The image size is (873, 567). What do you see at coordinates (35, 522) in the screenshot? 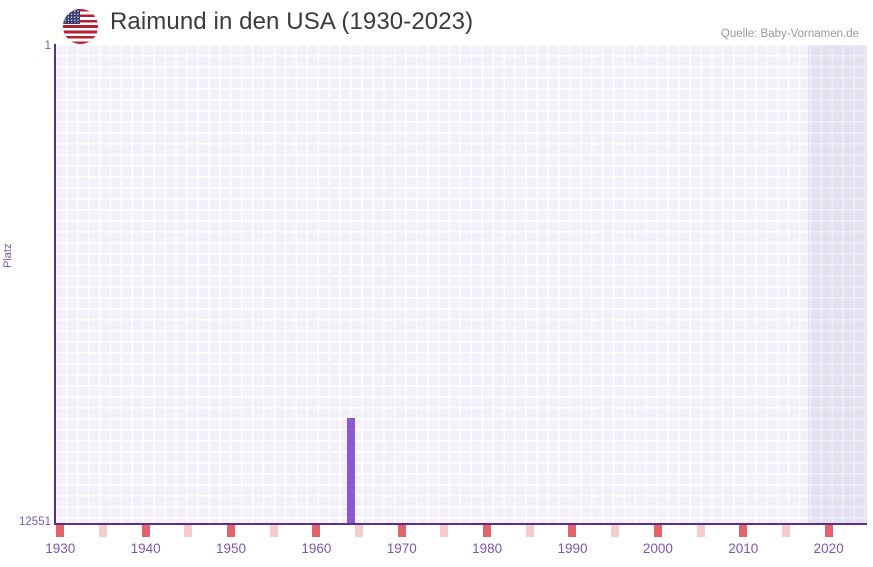
I see `y-axis-tick-label-bottom: 12551` at bounding box center [35, 522].